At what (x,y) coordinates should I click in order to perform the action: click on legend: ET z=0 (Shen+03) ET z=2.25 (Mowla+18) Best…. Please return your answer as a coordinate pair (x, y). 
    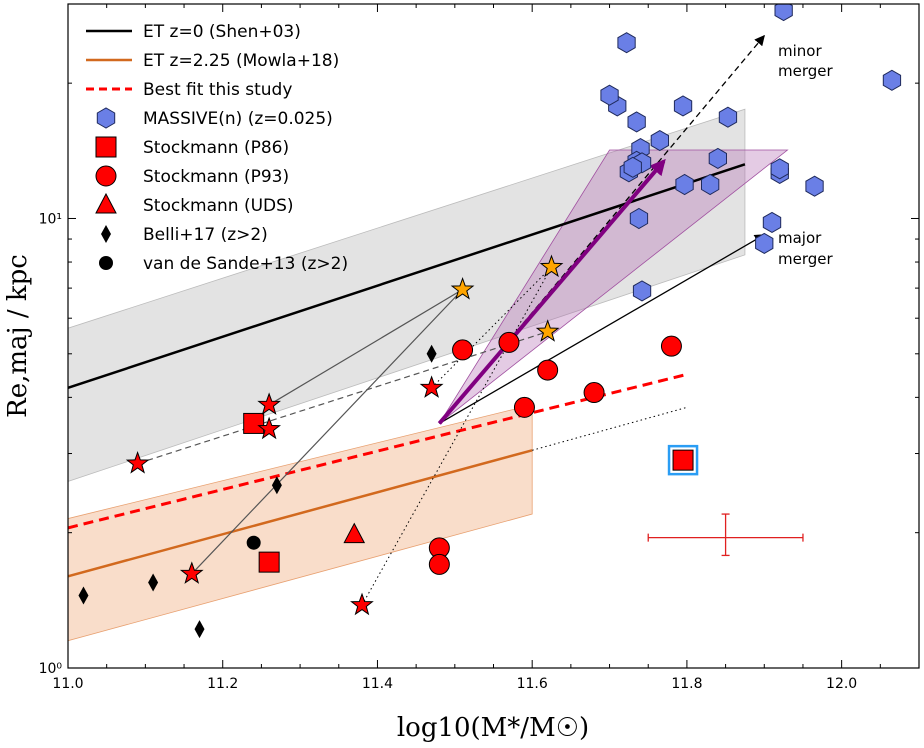
    Looking at the image, I should click on (217, 148).